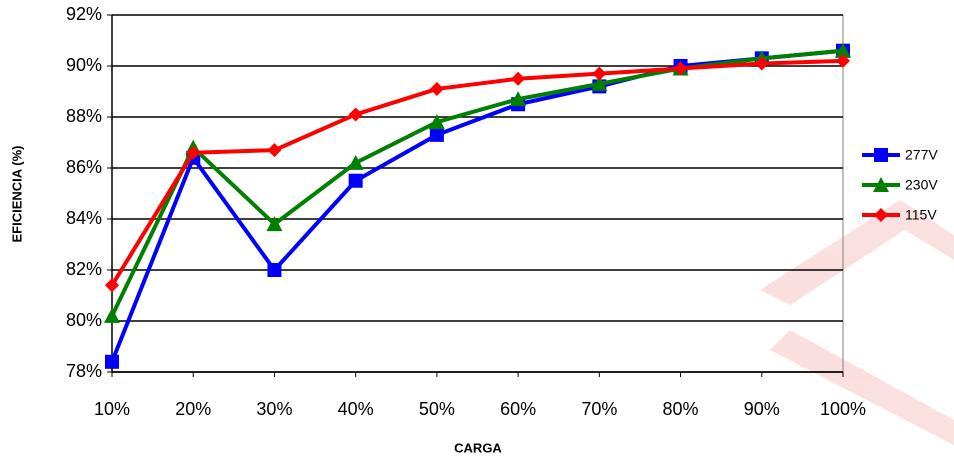 The image size is (954, 462). What do you see at coordinates (84, 65) in the screenshot?
I see `y-tick-label: 90%` at bounding box center [84, 65].